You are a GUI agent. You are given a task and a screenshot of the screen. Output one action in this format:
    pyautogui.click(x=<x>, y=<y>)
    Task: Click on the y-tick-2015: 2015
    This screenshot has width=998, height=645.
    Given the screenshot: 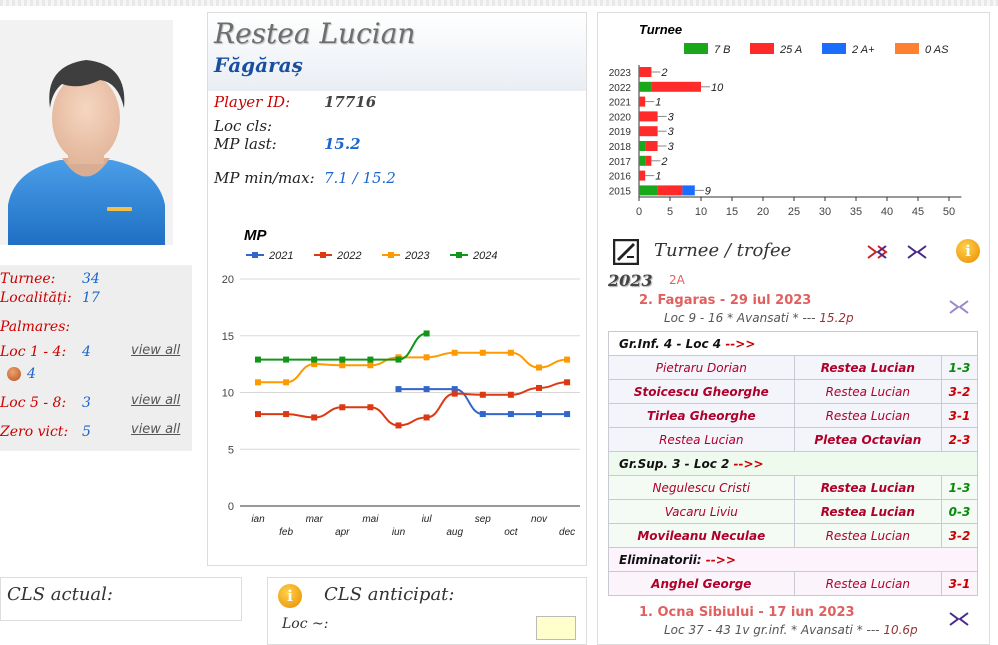 What is the action you would take?
    pyautogui.click(x=620, y=191)
    